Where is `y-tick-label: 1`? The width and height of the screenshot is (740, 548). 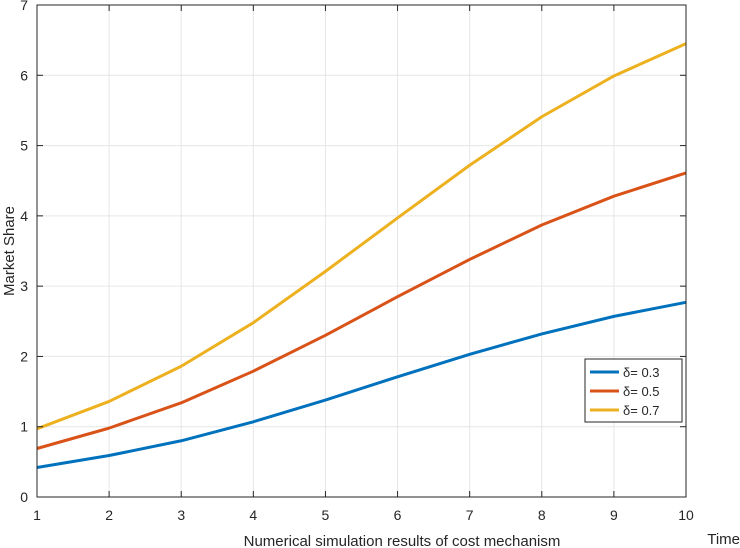 y-tick-label: 1 is located at coordinates (24, 427).